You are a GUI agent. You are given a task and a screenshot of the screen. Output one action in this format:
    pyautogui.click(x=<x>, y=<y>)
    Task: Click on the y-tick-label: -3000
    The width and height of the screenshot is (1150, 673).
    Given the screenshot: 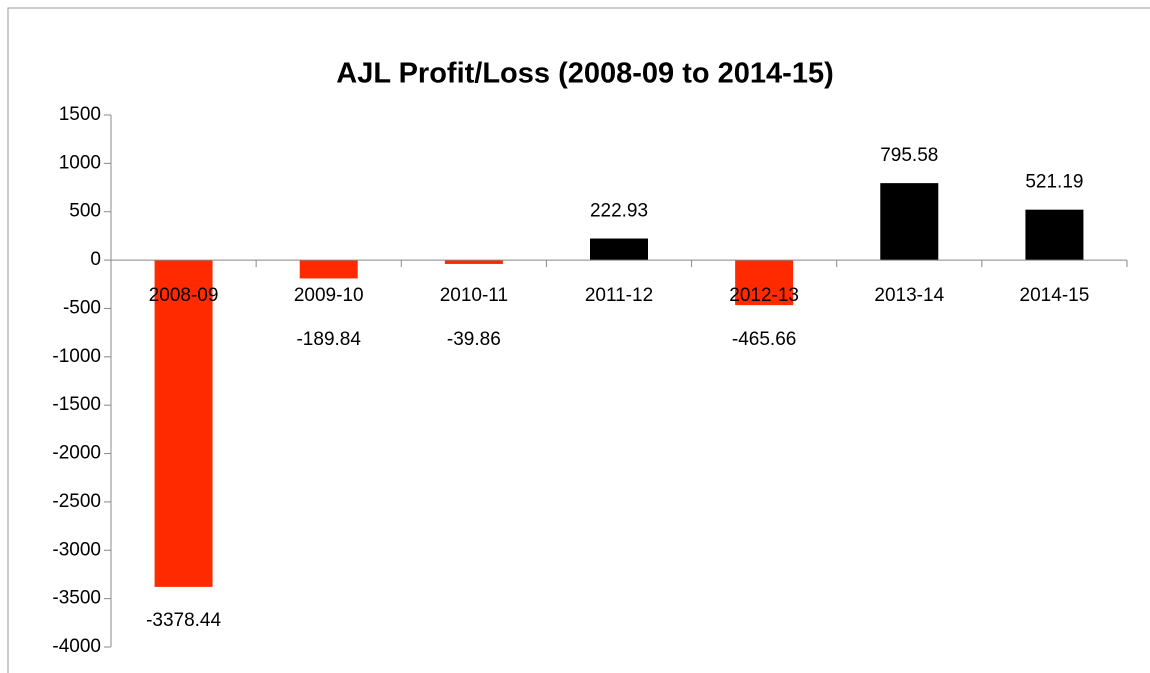 What is the action you would take?
    pyautogui.click(x=76, y=549)
    